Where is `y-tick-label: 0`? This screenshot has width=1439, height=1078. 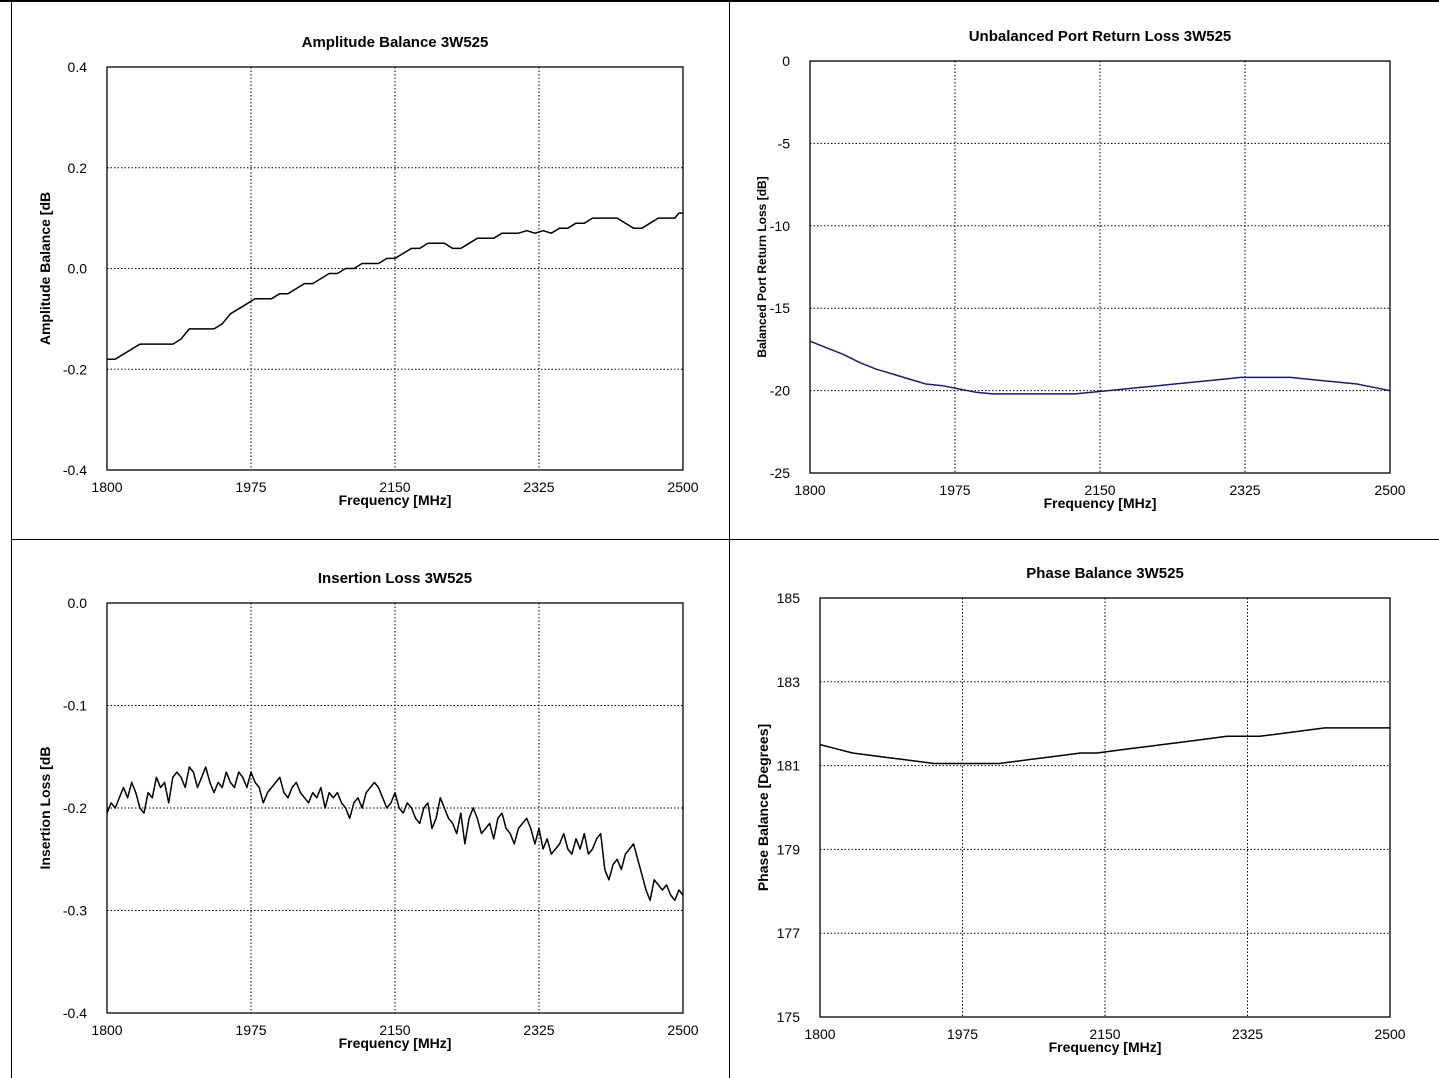
y-tick-label: 0 is located at coordinates (786, 61).